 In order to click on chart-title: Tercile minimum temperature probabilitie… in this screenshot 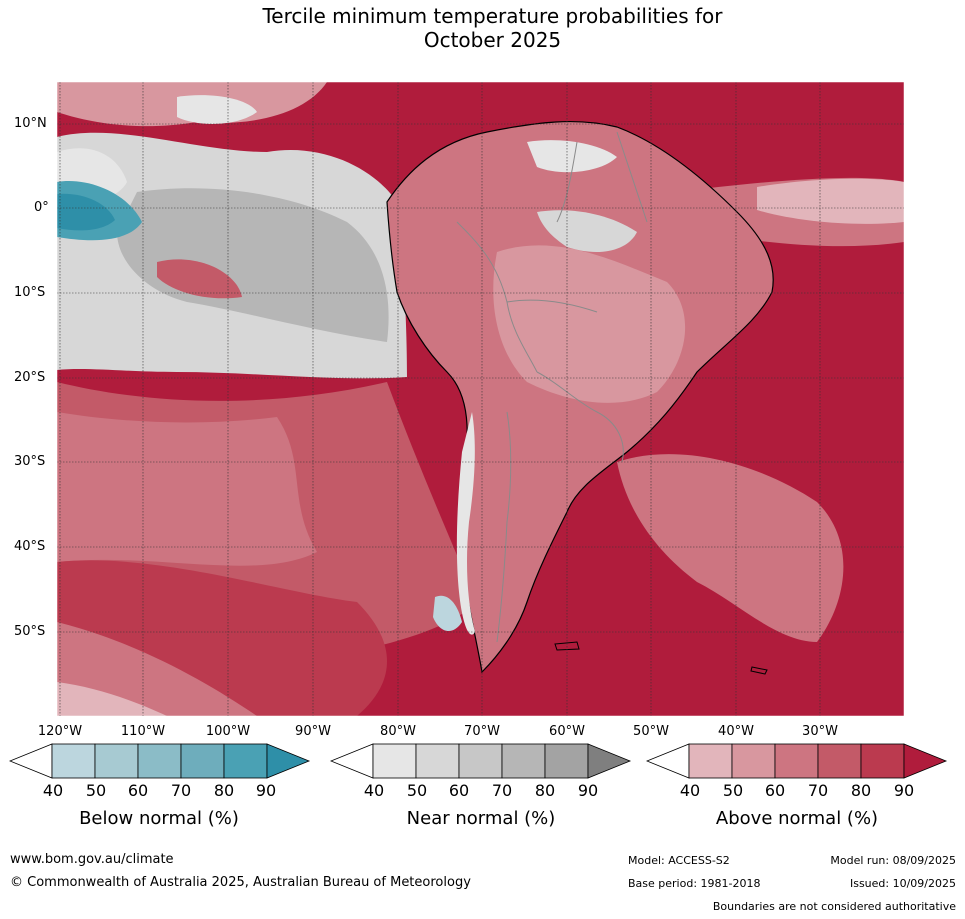, I will do `click(482, 28)`.